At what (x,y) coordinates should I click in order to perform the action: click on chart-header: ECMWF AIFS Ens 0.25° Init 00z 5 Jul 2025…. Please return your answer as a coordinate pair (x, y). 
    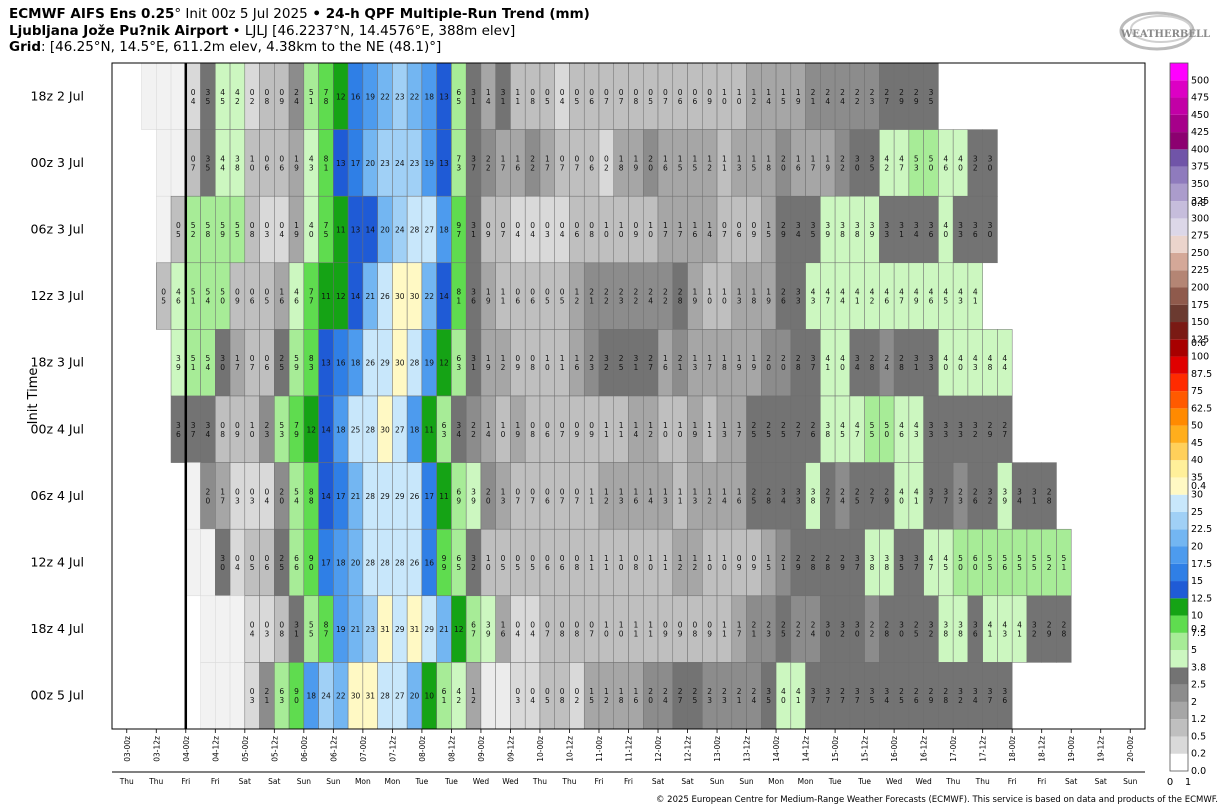
    Looking at the image, I should click on (299, 31).